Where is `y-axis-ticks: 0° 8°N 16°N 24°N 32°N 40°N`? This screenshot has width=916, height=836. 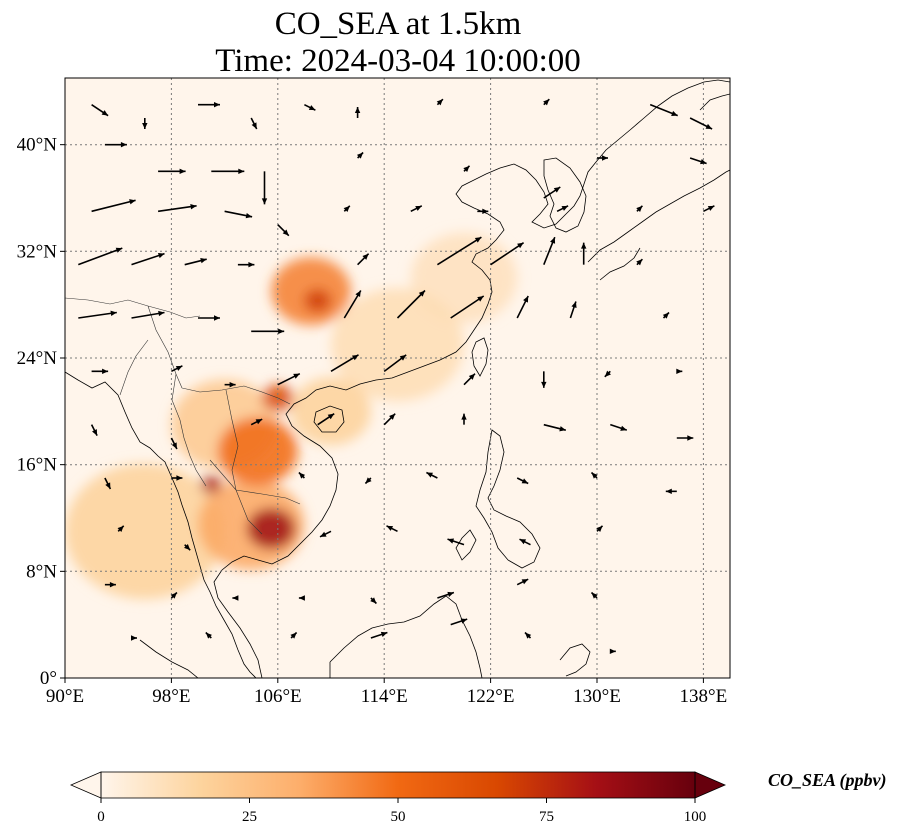
y-axis-ticks: 0° 8°N 16°N 24°N 32°N 40°N is located at coordinates (41, 412).